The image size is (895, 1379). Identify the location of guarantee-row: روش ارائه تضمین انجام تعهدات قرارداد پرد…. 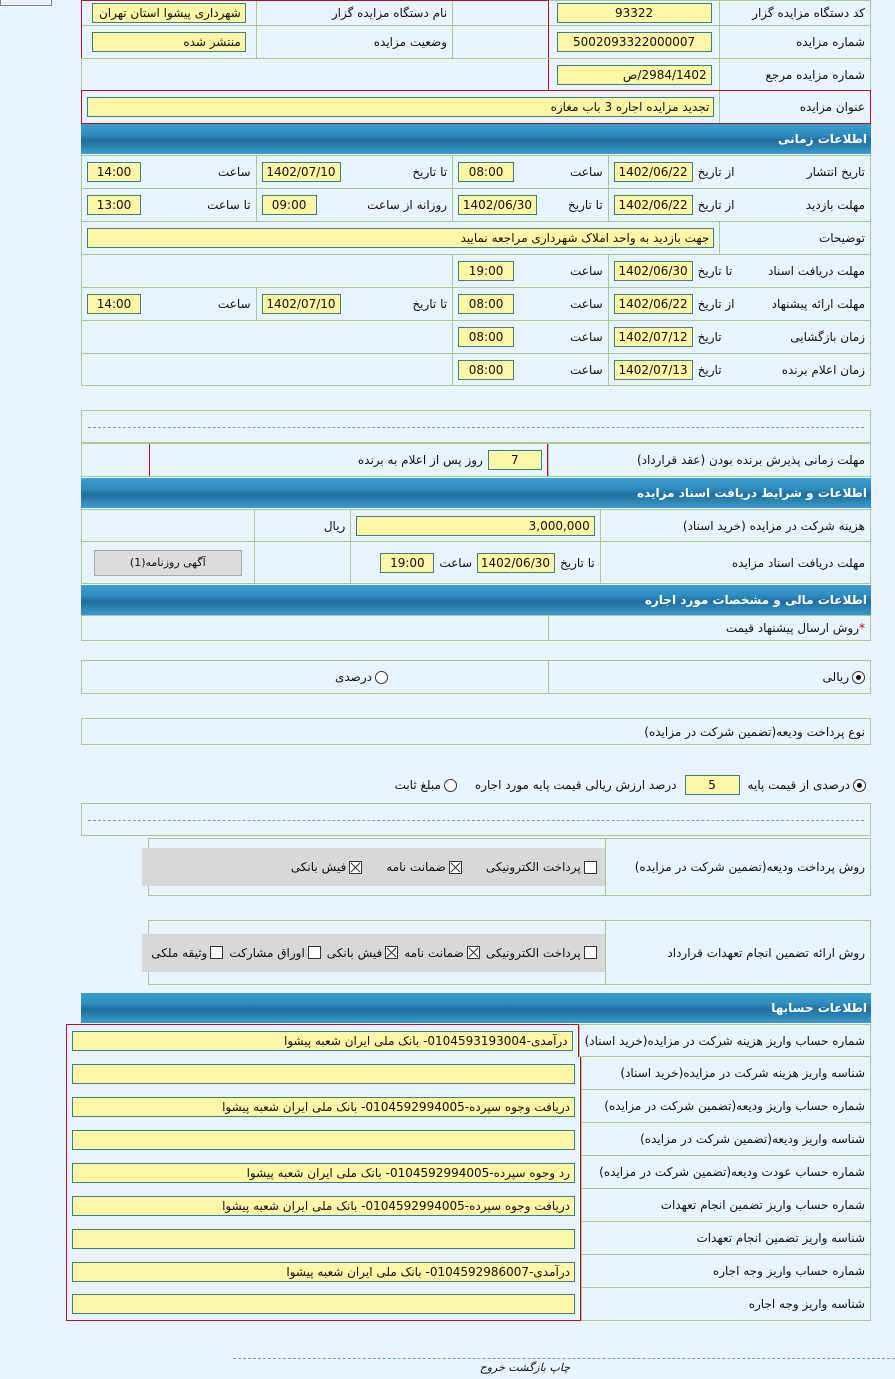
(506, 952).